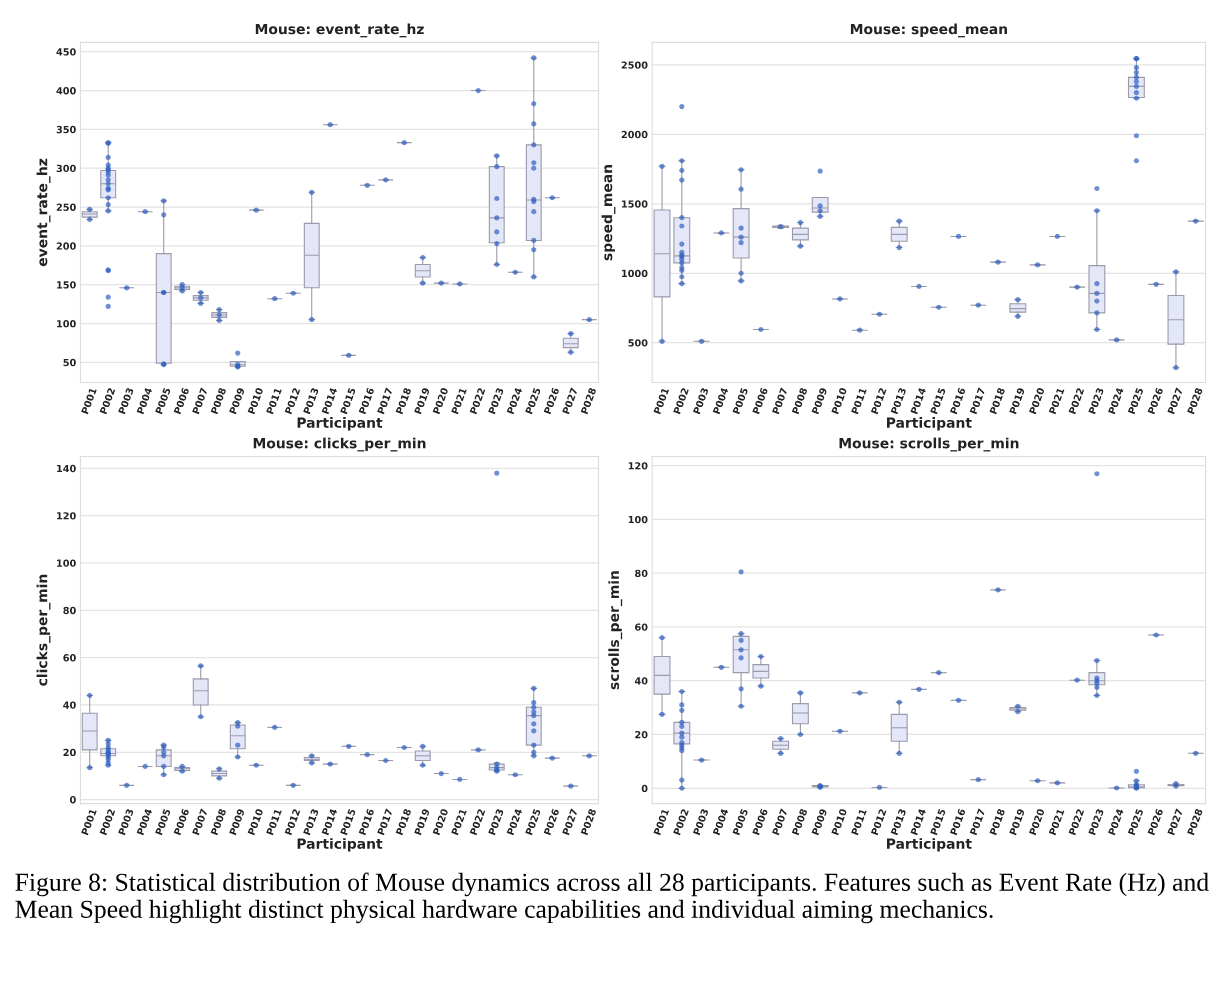  I want to click on chart-title: Mouse: scrolls_per_min, so click(929, 444).